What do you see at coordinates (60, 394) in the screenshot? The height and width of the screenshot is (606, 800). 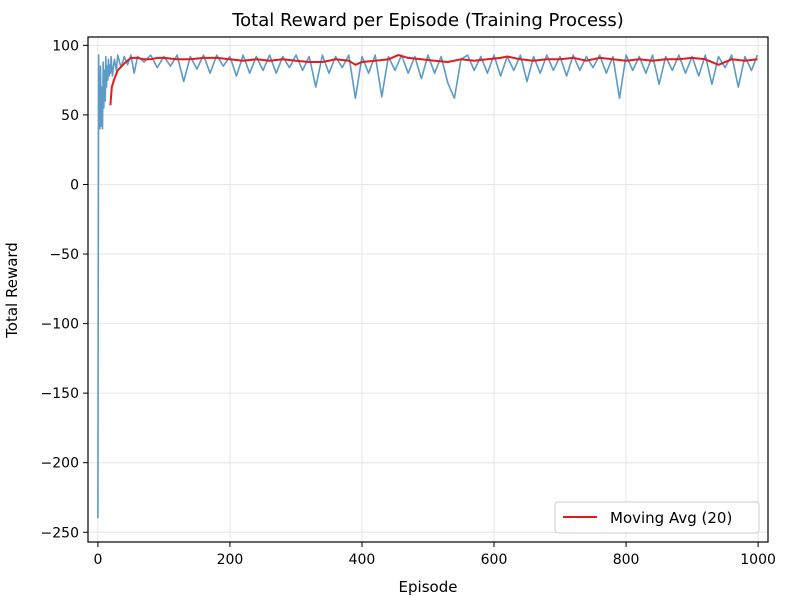 I see `y-tick-label: −150` at bounding box center [60, 394].